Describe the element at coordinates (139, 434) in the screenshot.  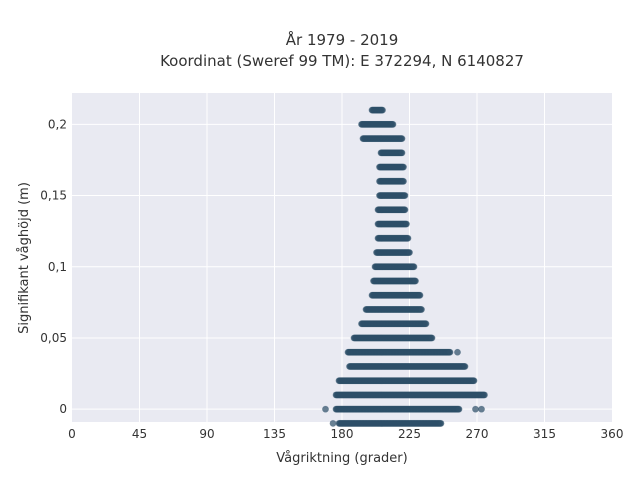
I see `x-tick-label: 45` at that location.